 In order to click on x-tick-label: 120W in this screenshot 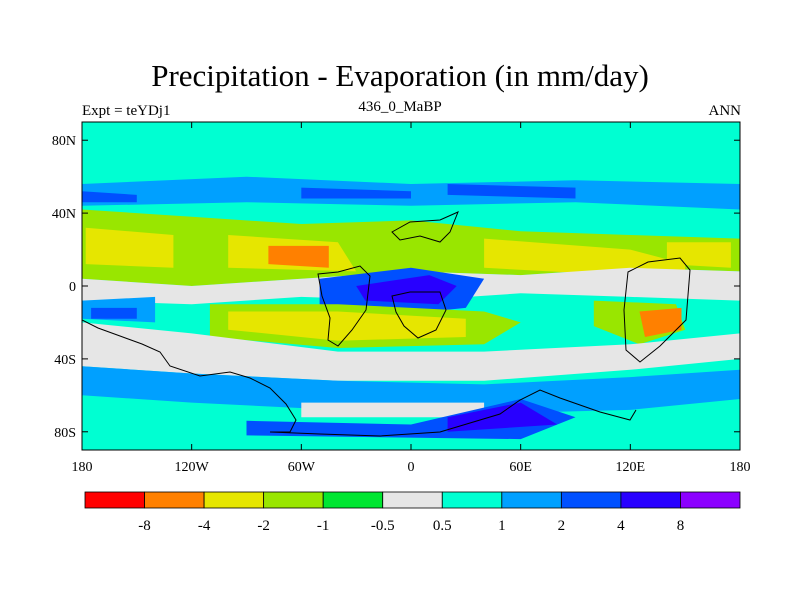, I will do `click(192, 467)`.